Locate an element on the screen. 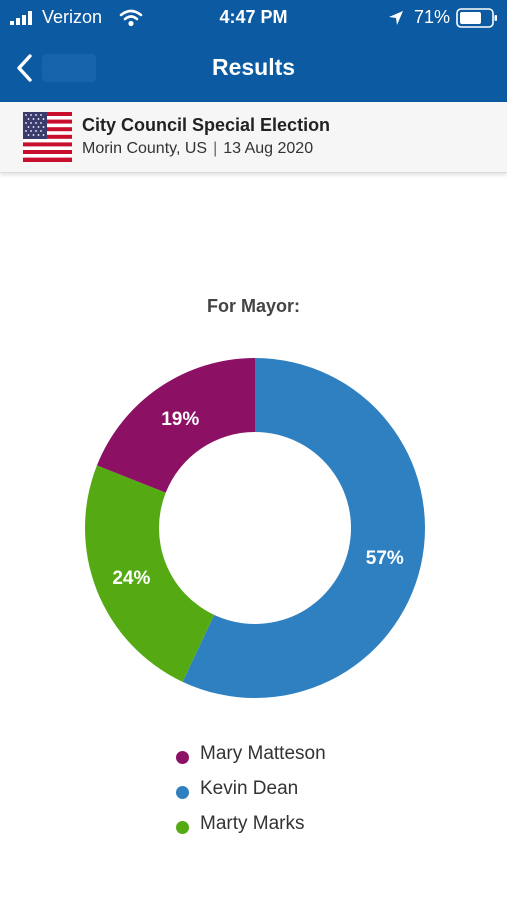 Image resolution: width=507 pixels, height=900 pixels. us-flag-icon is located at coordinates (47, 137).